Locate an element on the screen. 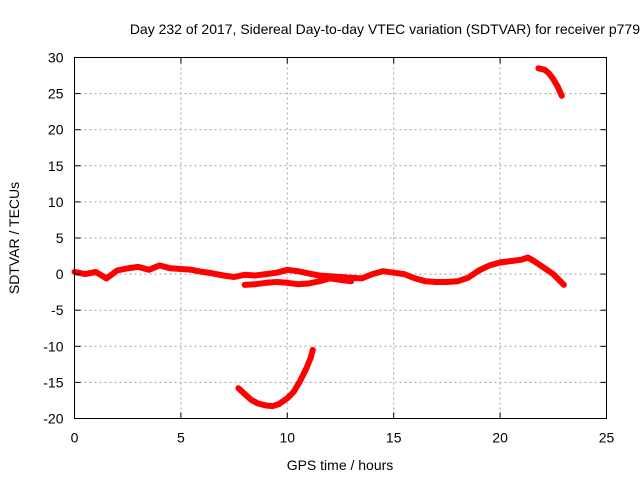  y-tick-label: 10 is located at coordinates (56, 202).